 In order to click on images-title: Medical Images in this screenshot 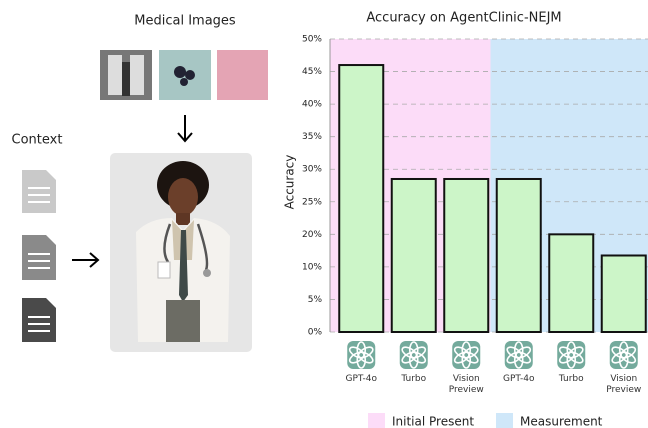, I will do `click(185, 21)`.